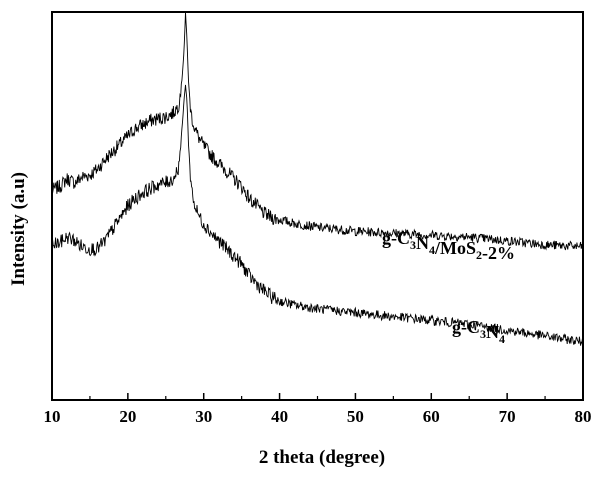 Image resolution: width=603 pixels, height=477 pixels. I want to click on x-tick-label: 40, so click(279, 416).